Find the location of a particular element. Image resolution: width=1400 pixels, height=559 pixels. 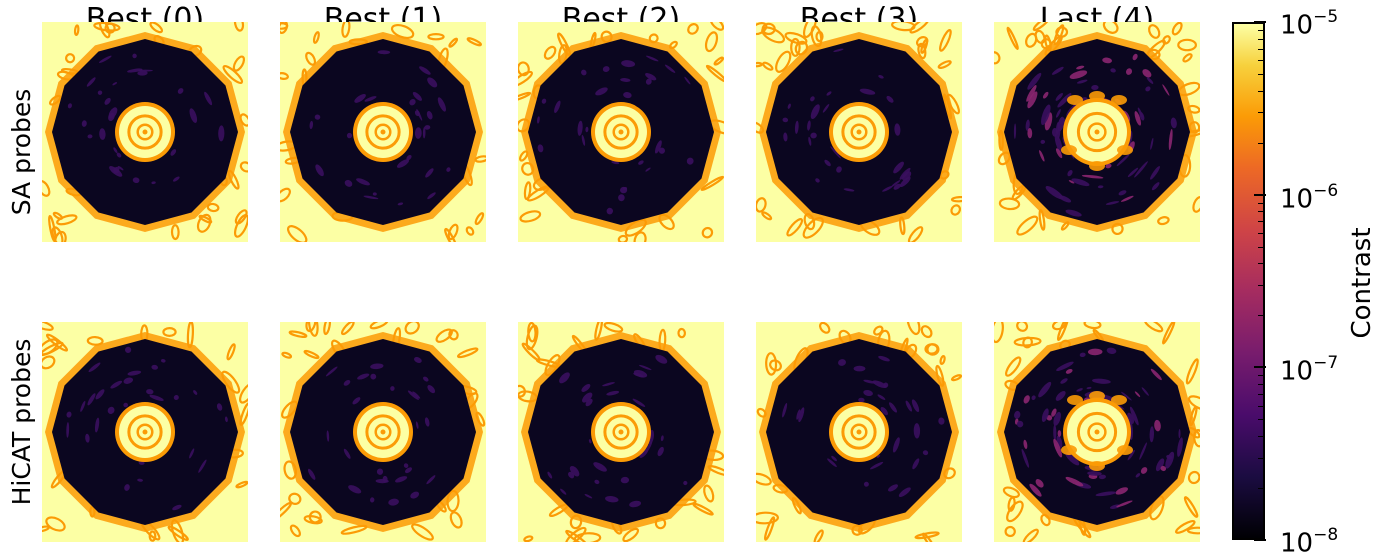

image-panel-r0-c1 is located at coordinates (383, 132).